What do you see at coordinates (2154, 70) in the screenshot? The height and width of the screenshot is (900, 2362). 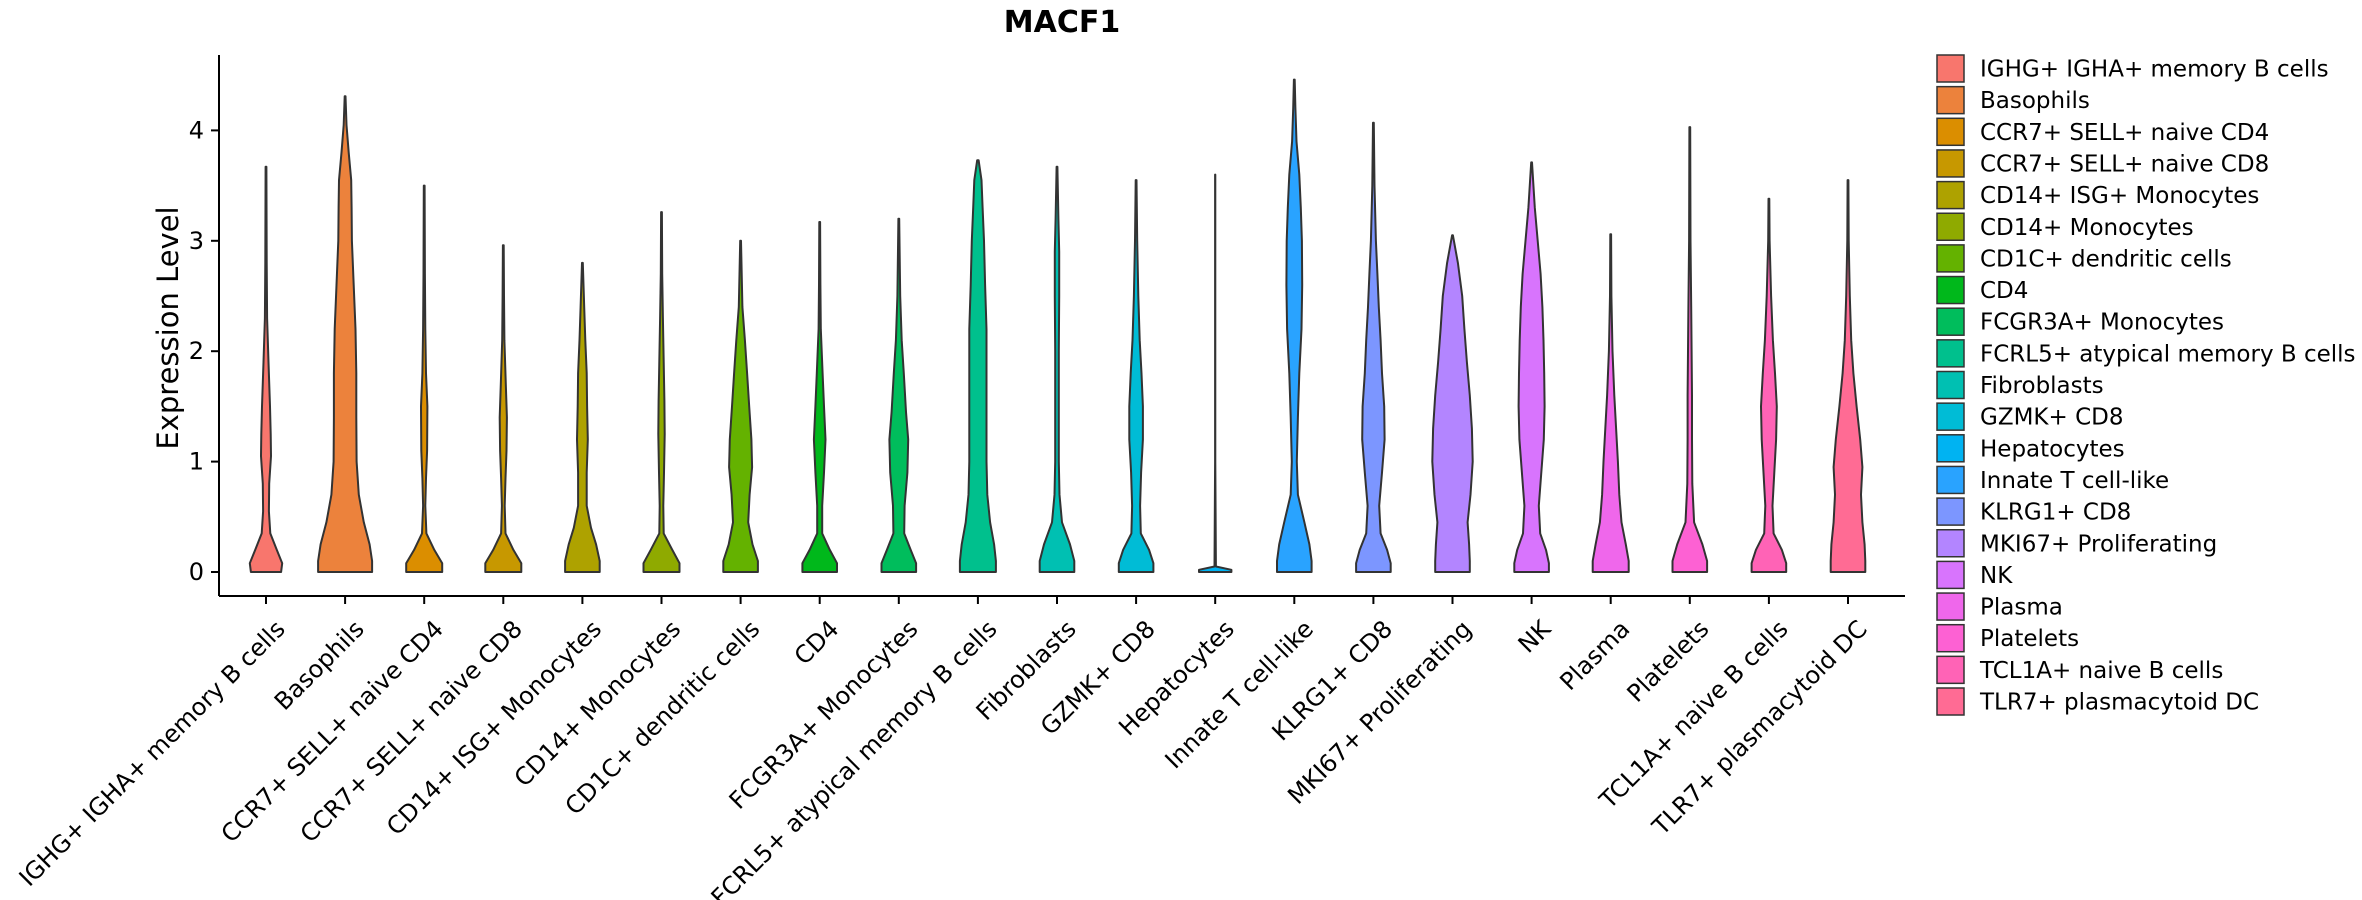 I see `legend-label: IGHG+ IGHA+ memory B cells` at bounding box center [2154, 70].